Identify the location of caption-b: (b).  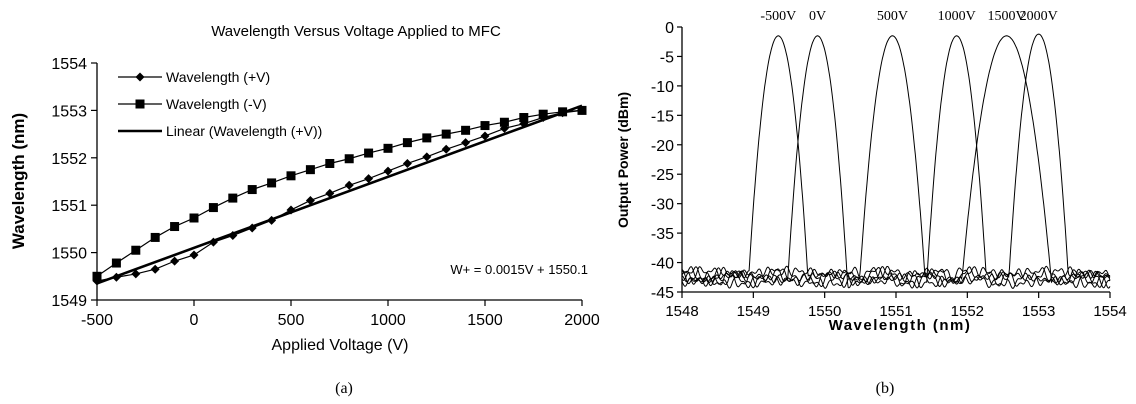
(885, 388).